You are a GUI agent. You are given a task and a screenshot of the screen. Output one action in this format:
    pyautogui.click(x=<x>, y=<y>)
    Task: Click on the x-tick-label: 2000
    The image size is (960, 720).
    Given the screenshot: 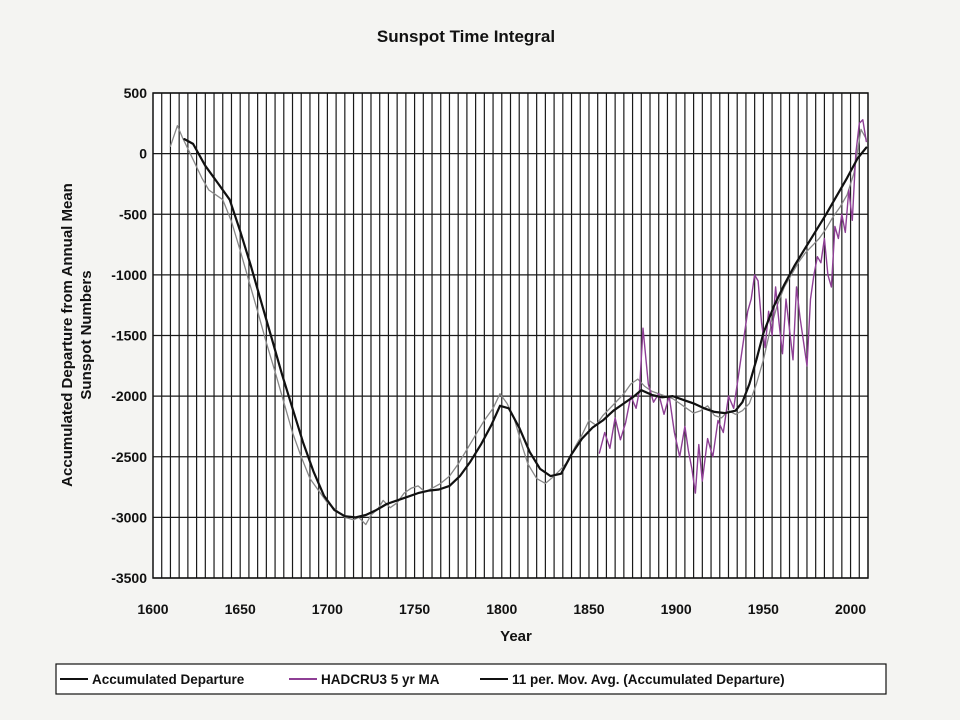 What is the action you would take?
    pyautogui.click(x=850, y=609)
    